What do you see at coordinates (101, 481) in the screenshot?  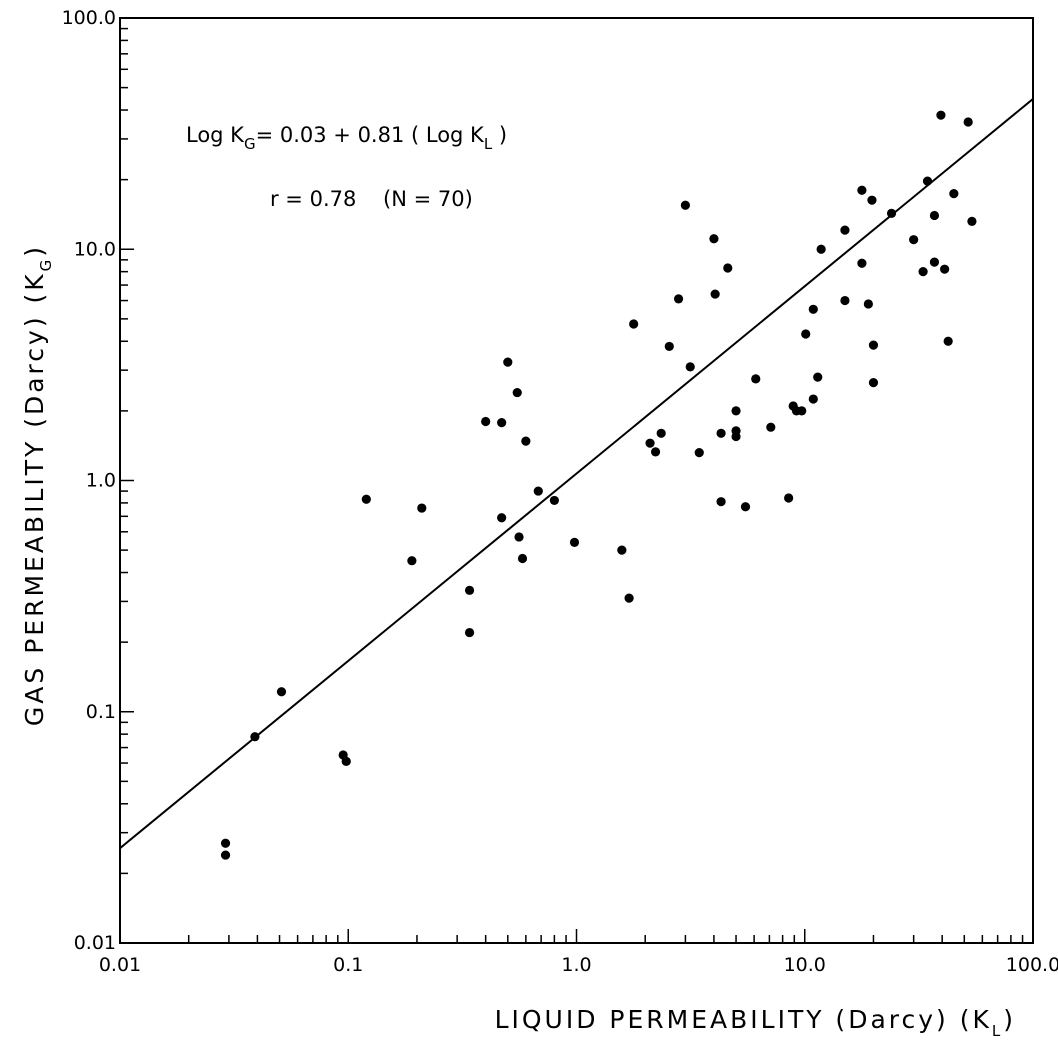 I see `y-tick-label: 1.0` at bounding box center [101, 481].